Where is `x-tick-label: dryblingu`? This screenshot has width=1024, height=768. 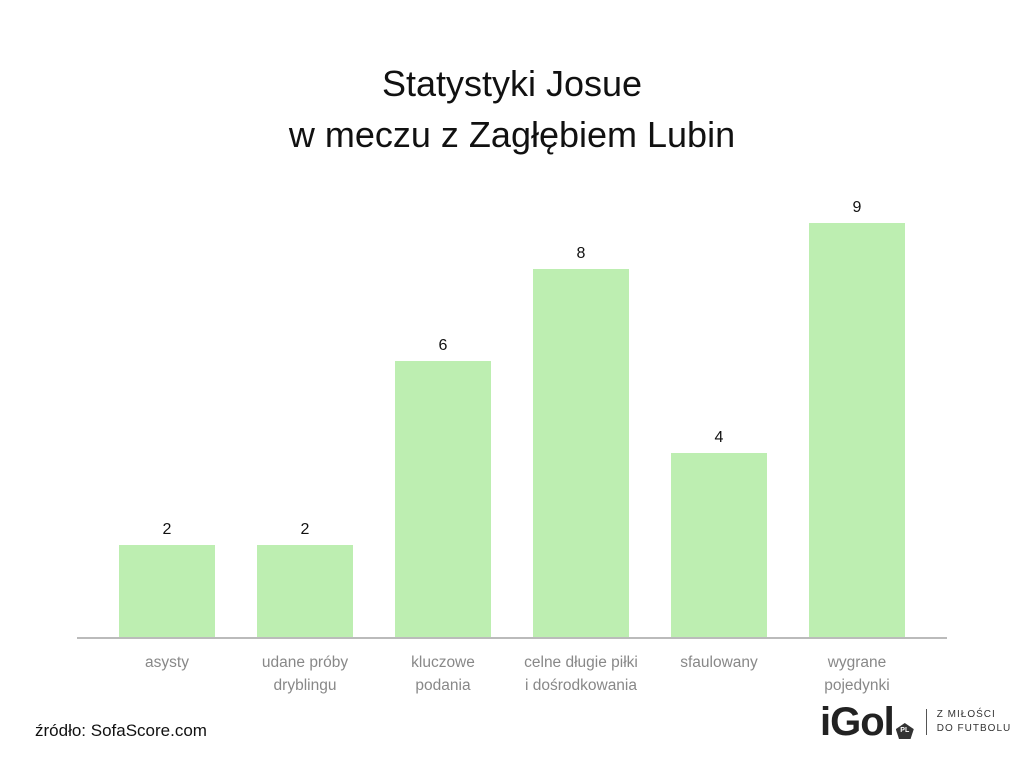 x-tick-label: dryblingu is located at coordinates (305, 685).